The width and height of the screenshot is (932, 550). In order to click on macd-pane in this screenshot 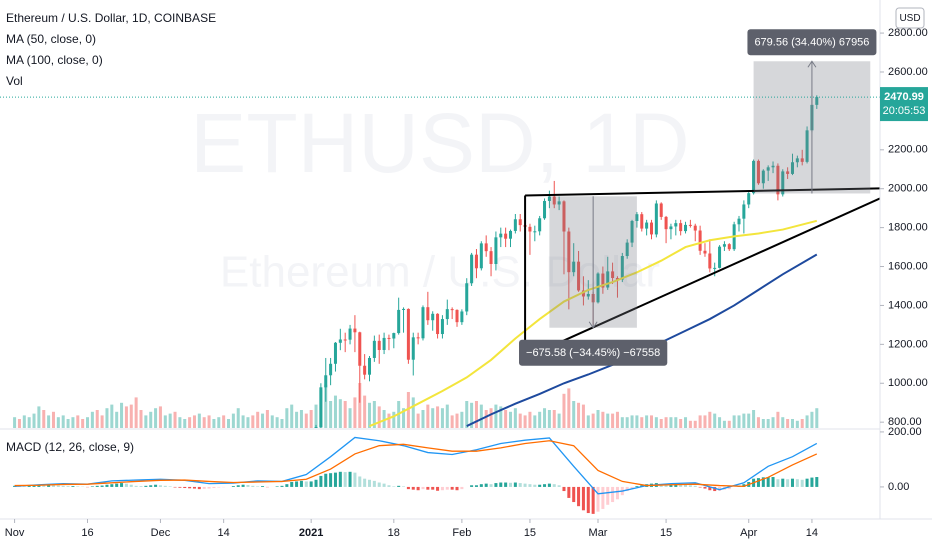, I will do `click(416, 475)`.